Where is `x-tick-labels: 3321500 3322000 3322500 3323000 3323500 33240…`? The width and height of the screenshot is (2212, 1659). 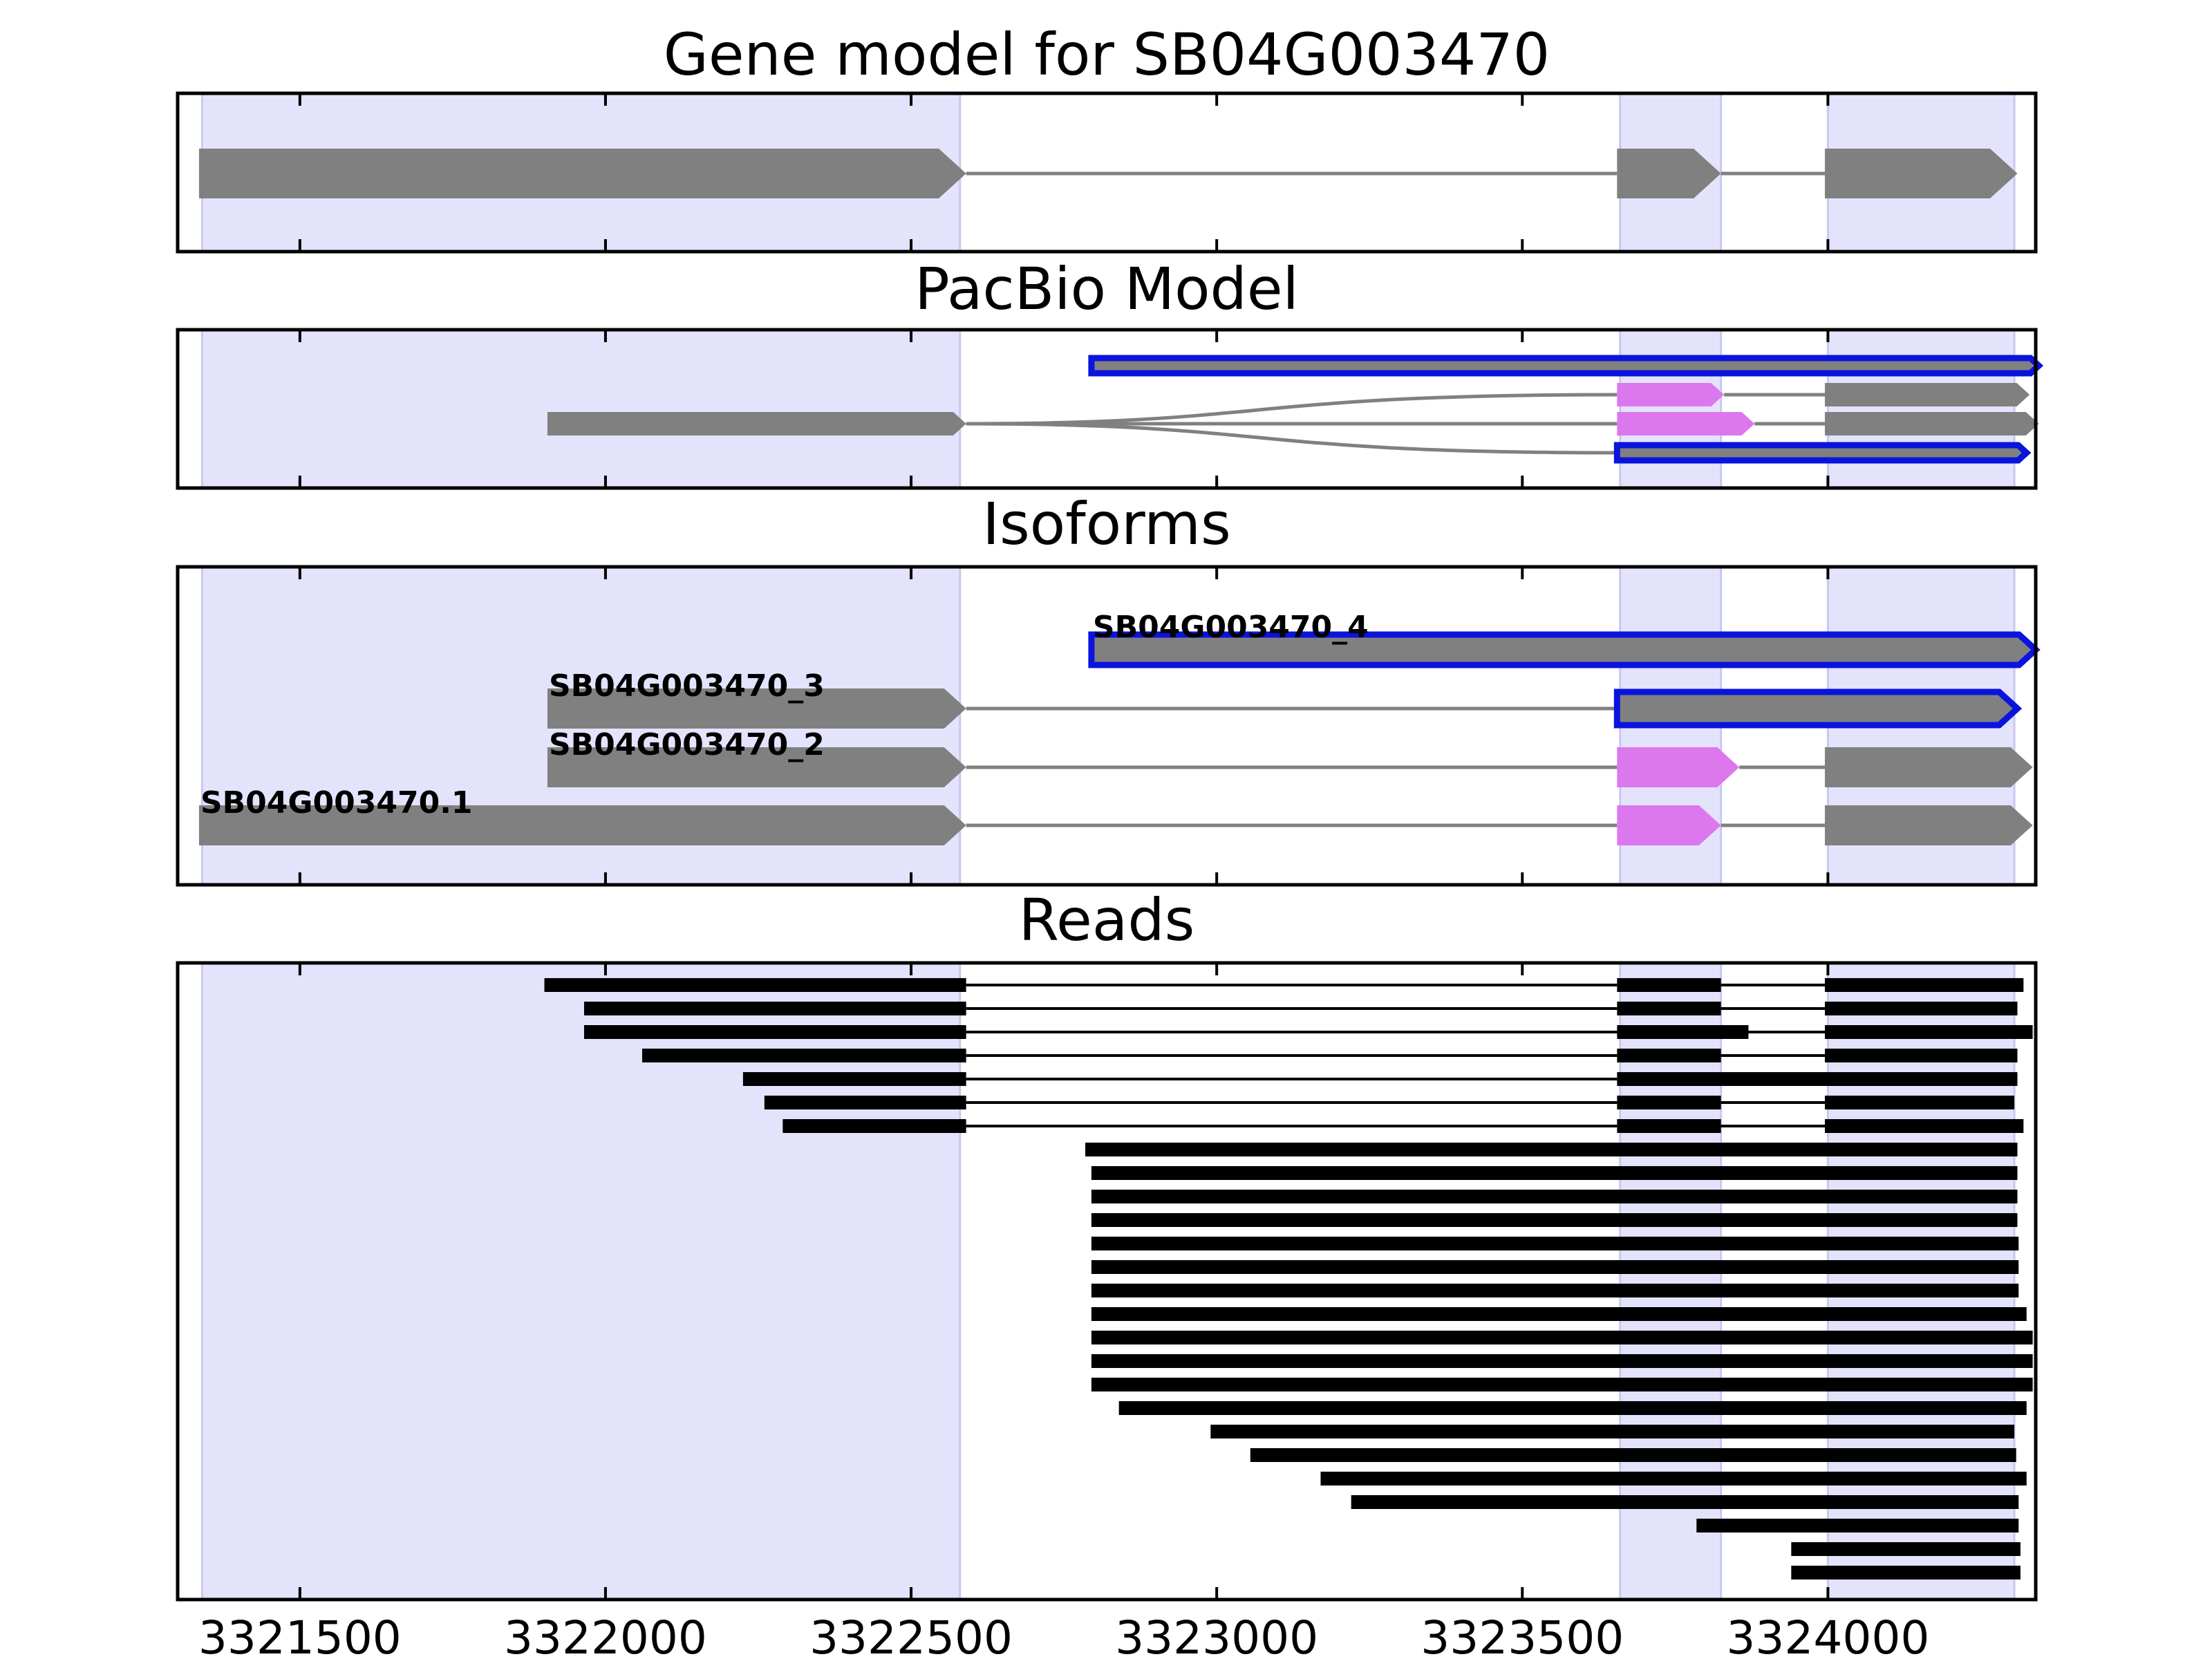 x-tick-labels: 3321500 3322000 3322500 3323000 3323500 33240… is located at coordinates (1063, 1635).